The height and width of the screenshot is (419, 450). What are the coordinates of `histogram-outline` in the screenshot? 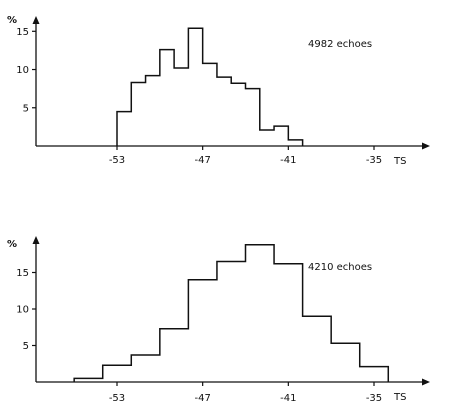 It's located at (210, 86).